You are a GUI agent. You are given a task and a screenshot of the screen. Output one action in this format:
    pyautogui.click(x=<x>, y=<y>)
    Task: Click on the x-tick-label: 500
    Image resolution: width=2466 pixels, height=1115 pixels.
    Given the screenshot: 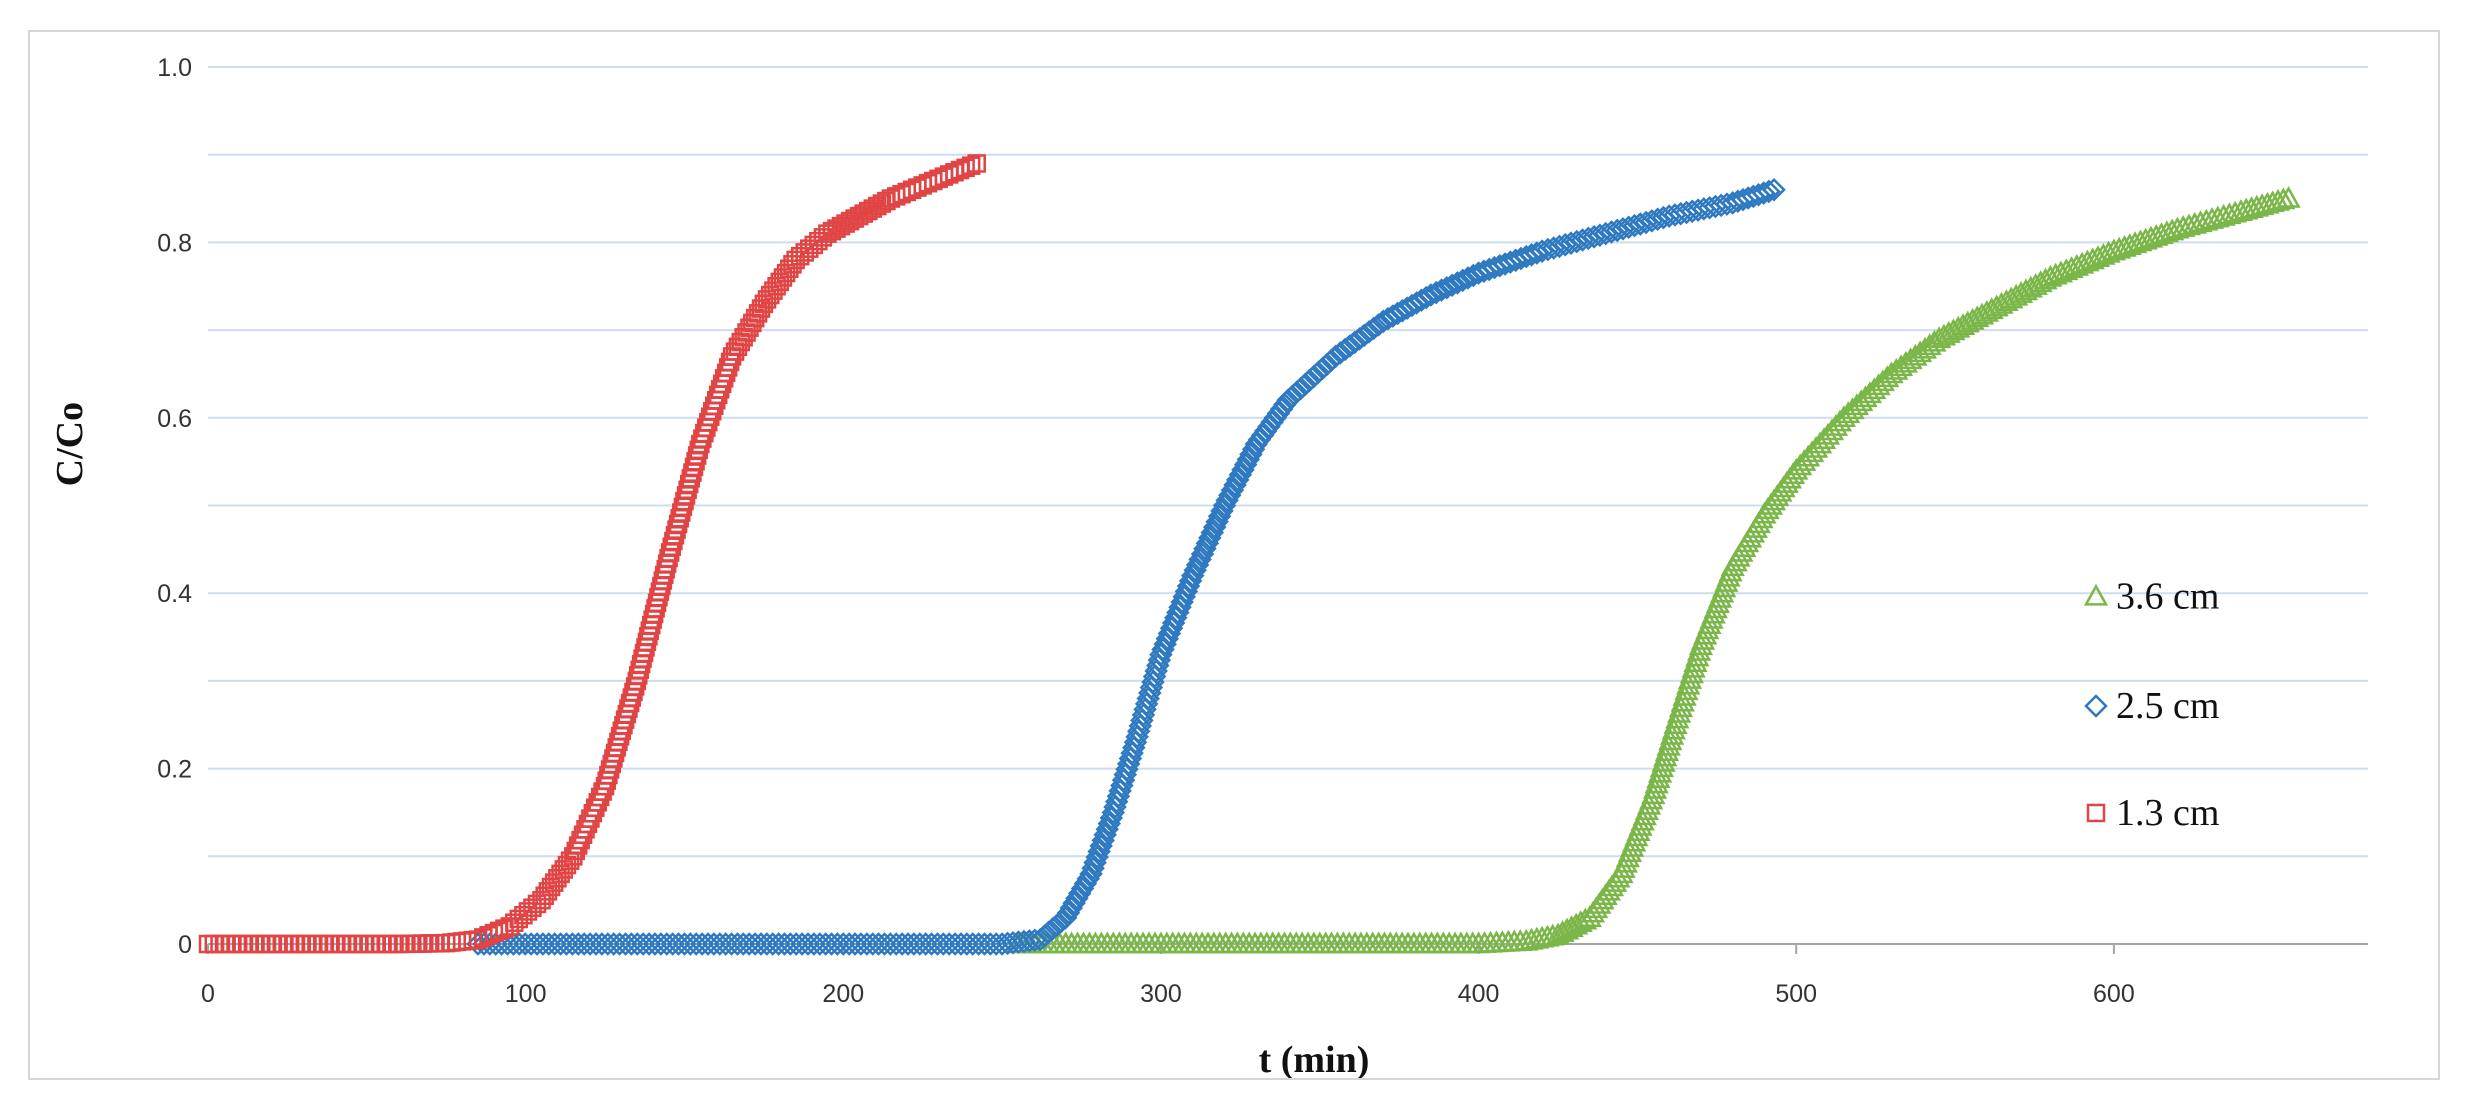 What is the action you would take?
    pyautogui.click(x=1796, y=994)
    